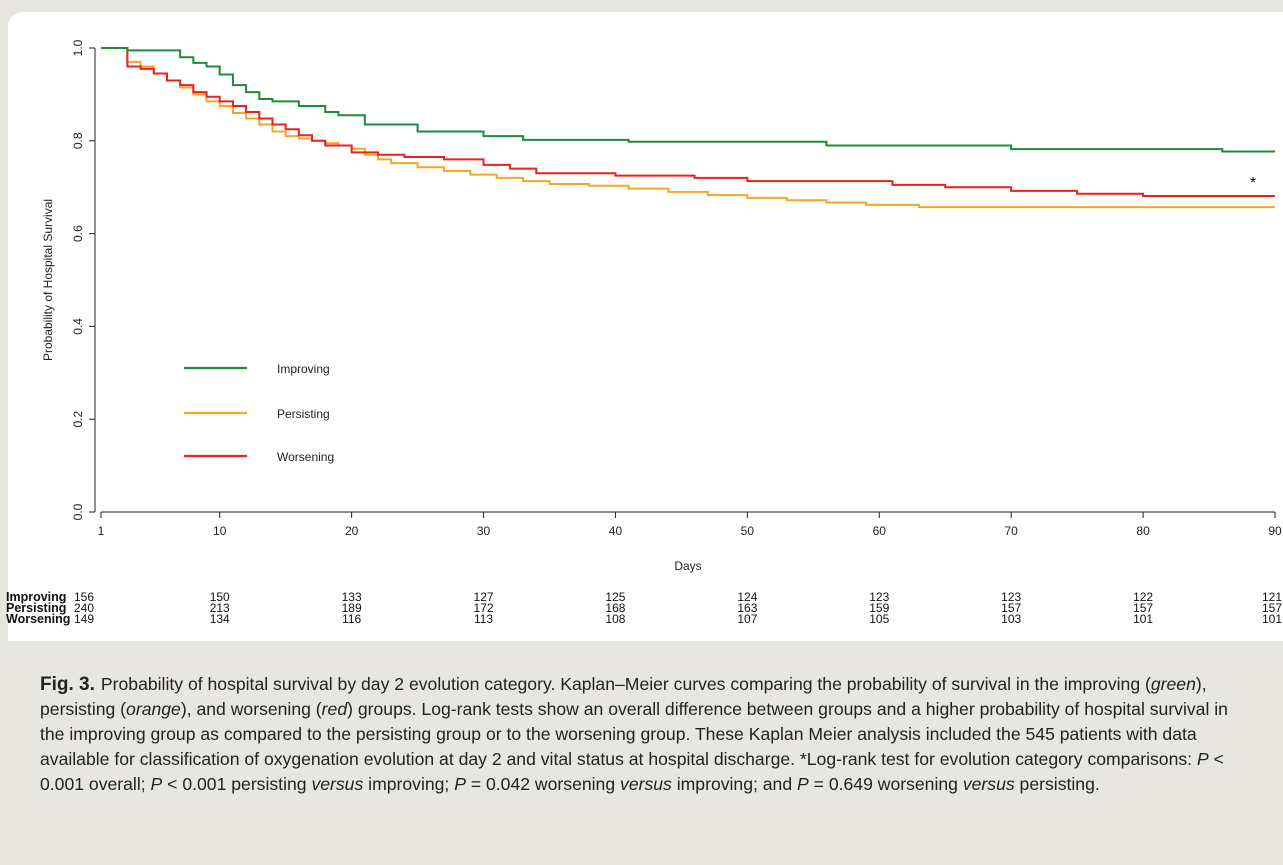  I want to click on legend: Improving Persisting Worsening, so click(259, 413).